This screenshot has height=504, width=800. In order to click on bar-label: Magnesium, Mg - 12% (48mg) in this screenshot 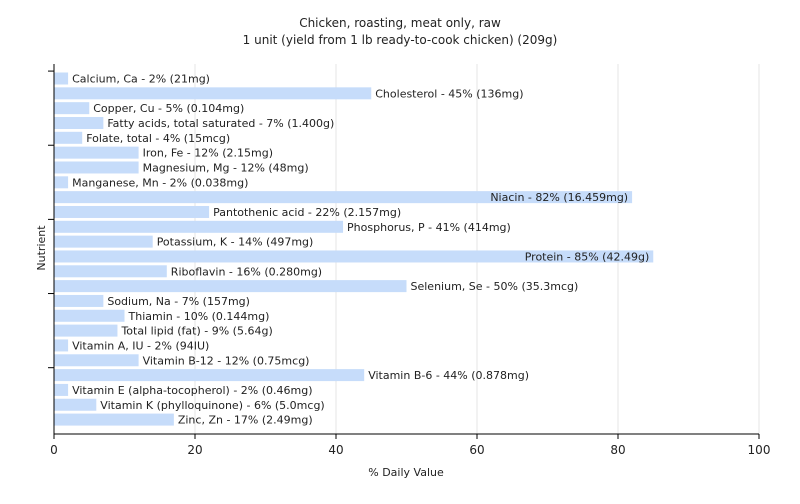, I will do `click(226, 167)`.